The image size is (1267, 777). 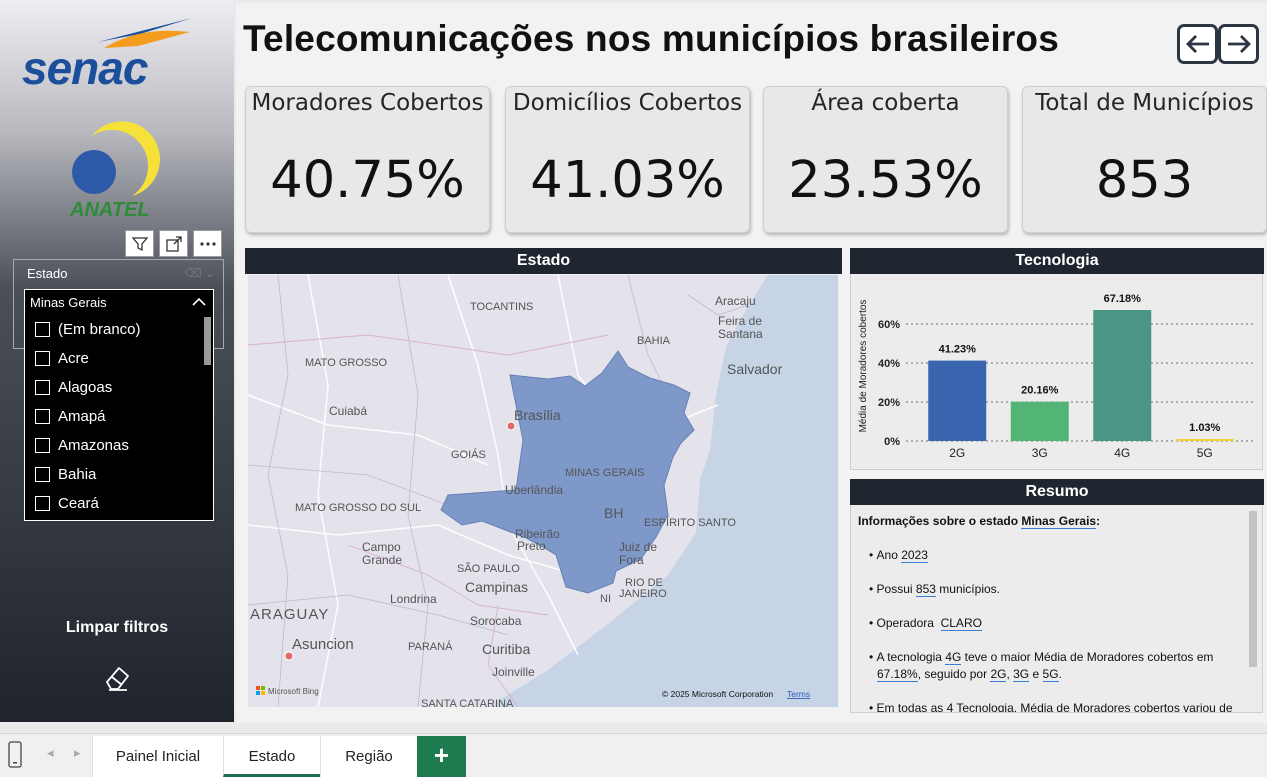 I want to click on arrow-right-icon, so click(x=1239, y=44).